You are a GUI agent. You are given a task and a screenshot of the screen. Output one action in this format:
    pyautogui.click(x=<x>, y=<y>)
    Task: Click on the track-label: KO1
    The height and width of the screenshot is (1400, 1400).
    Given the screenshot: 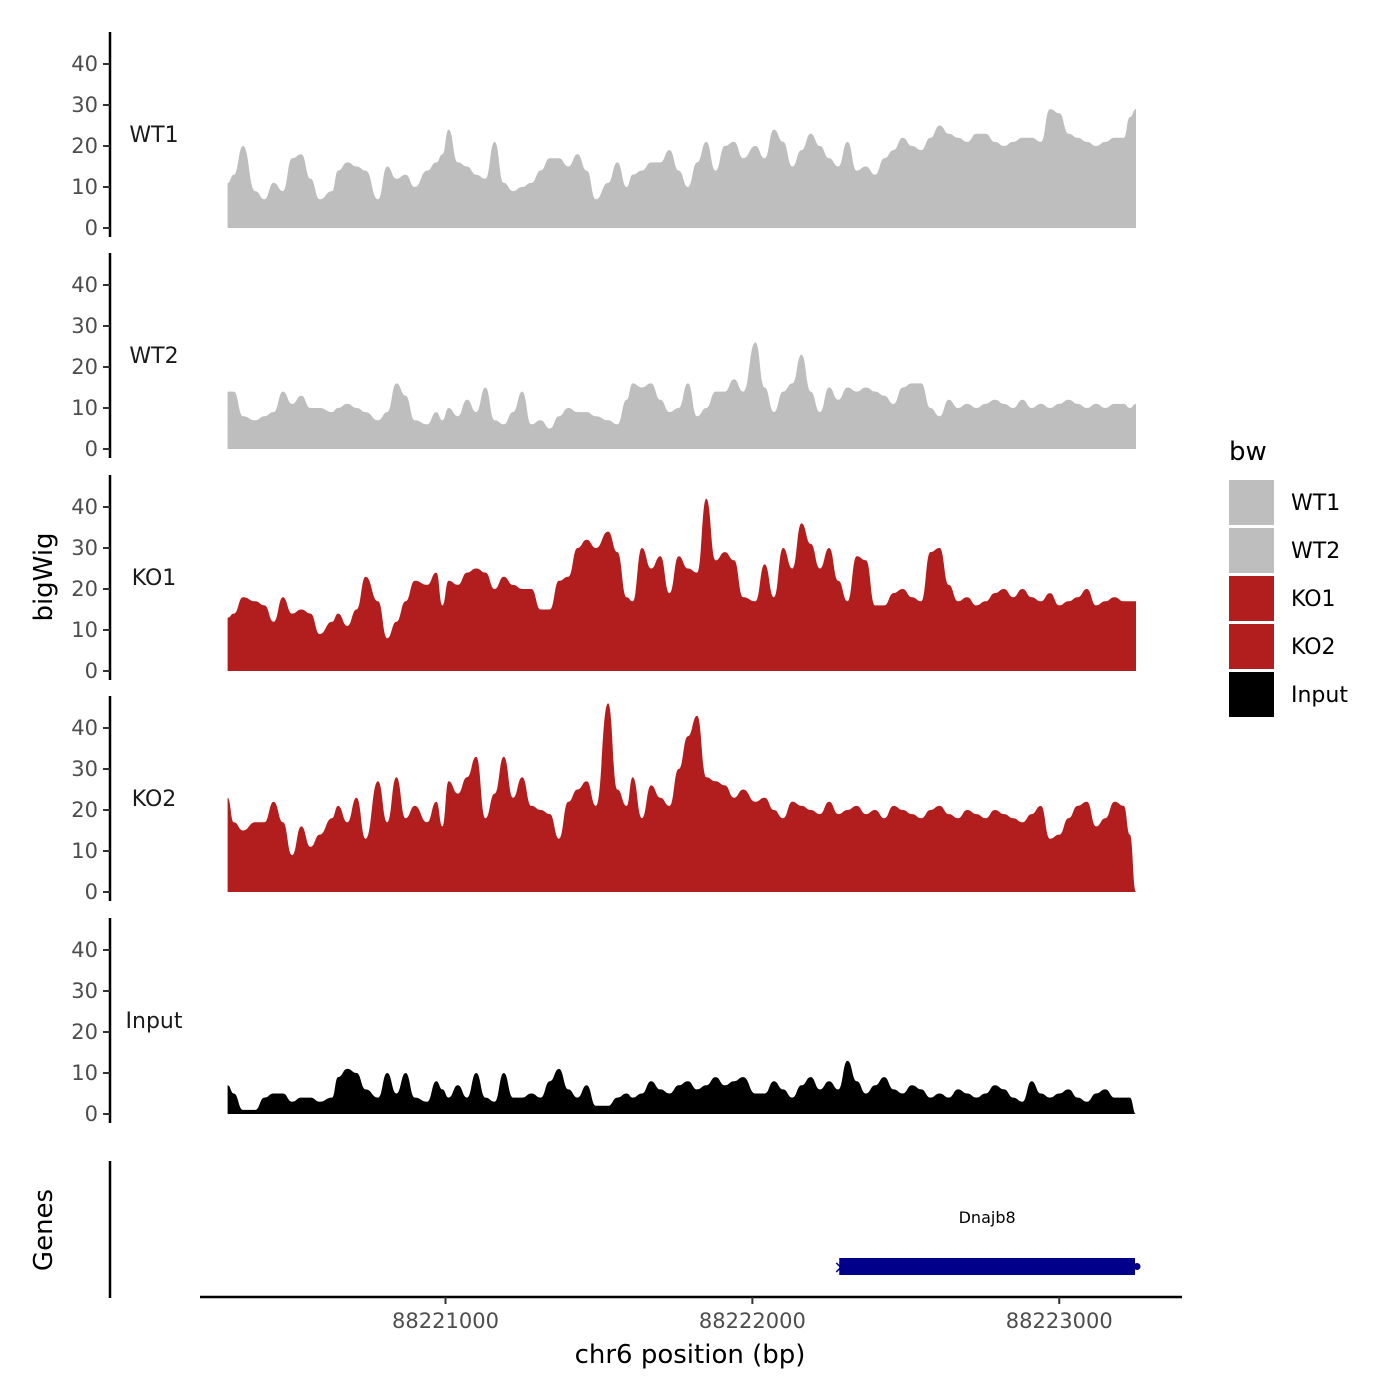 What is the action you would take?
    pyautogui.click(x=154, y=578)
    